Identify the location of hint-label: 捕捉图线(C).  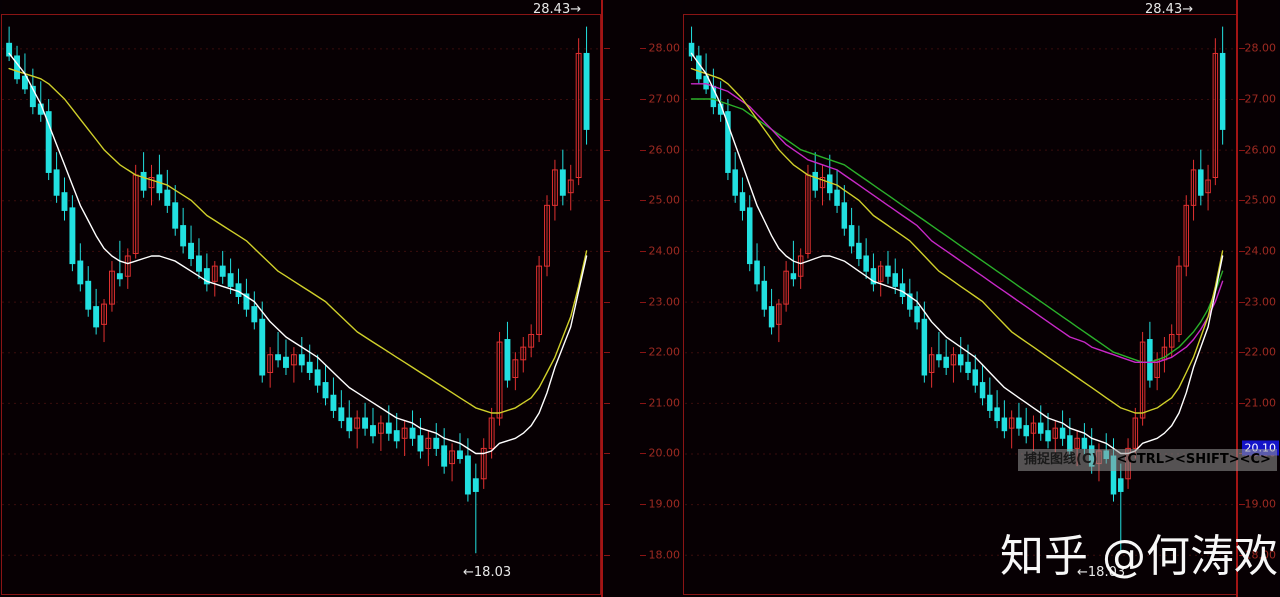
(1061, 459).